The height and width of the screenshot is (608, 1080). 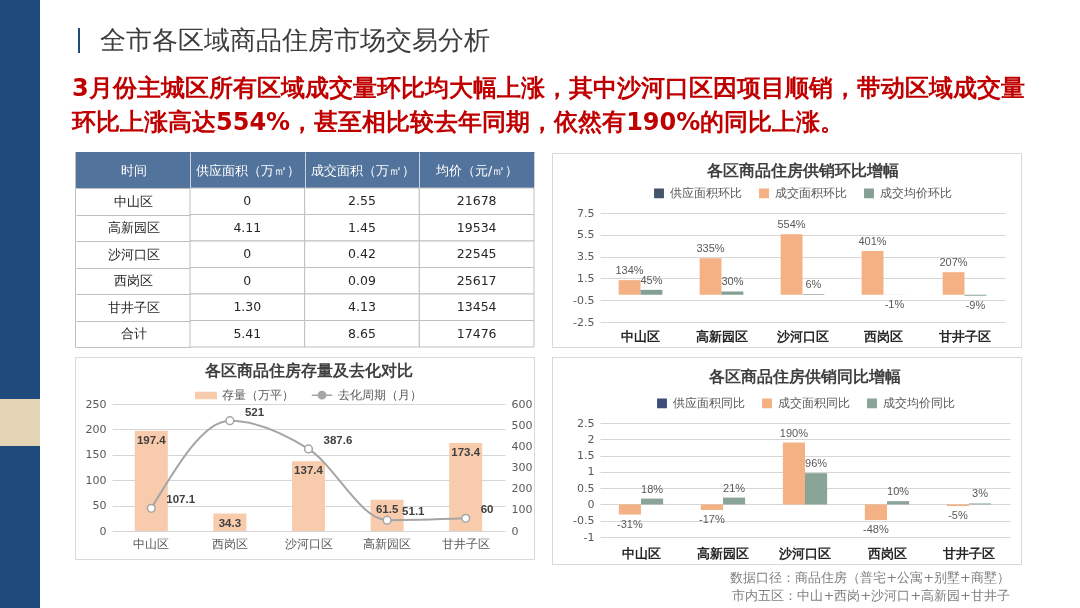 What do you see at coordinates (362, 227) in the screenshot?
I see `data-label: 1.45` at bounding box center [362, 227].